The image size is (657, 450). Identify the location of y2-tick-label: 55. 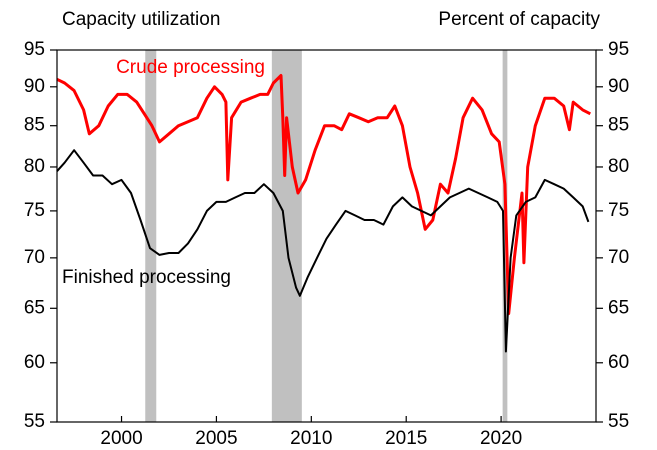
(618, 421).